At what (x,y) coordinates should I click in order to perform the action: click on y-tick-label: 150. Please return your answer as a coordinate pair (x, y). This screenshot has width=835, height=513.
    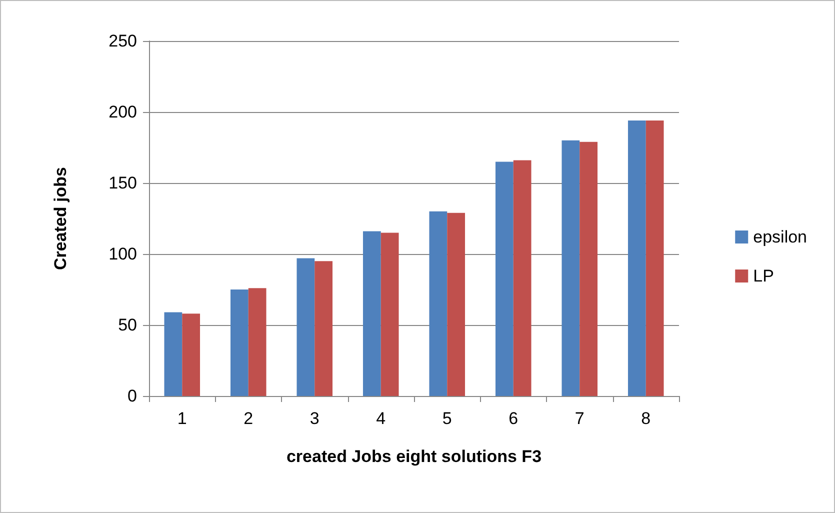
    Looking at the image, I should click on (122, 183).